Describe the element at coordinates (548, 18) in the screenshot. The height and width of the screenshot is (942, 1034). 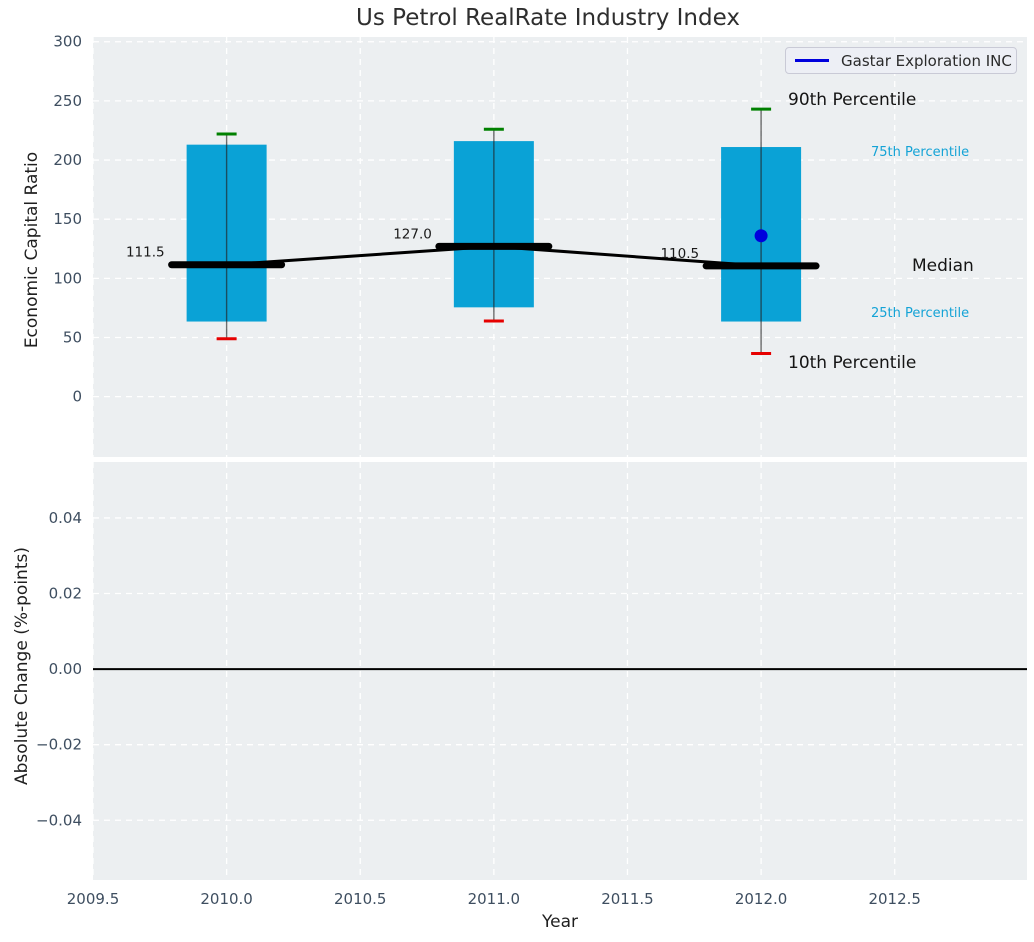
I see `chart-title: Us Petrol RealRate Industry Index` at that location.